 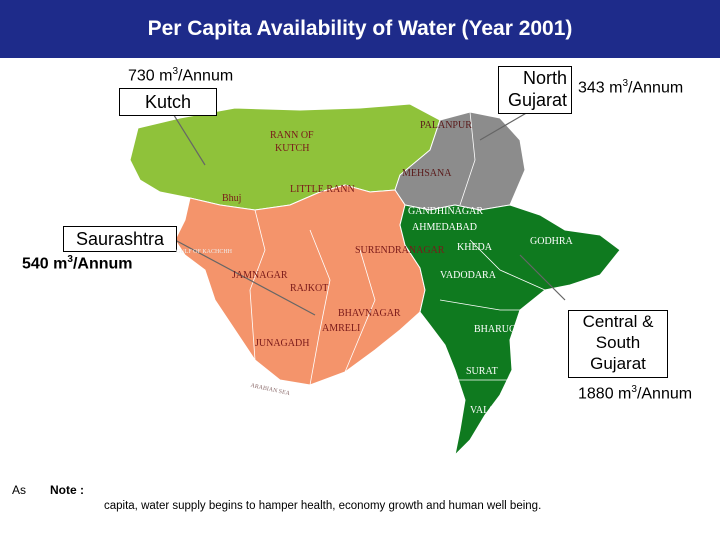 What do you see at coordinates (445, 211) in the screenshot?
I see `place-gandhinagar: GANDHINAGAR` at bounding box center [445, 211].